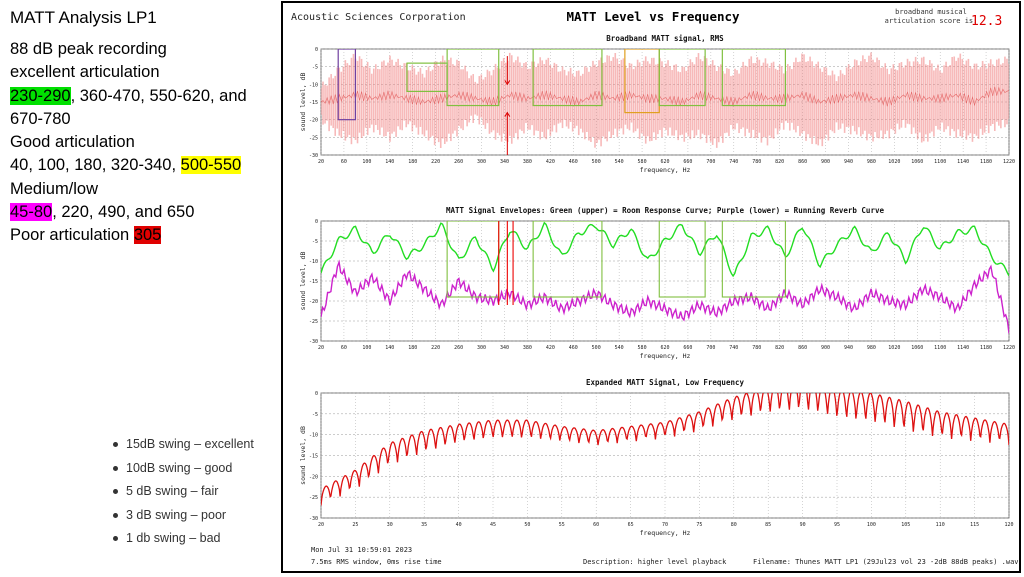 This screenshot has height=577, width=1024. Describe the element at coordinates (313, 498) in the screenshot. I see `y-tick-label: -25` at that location.